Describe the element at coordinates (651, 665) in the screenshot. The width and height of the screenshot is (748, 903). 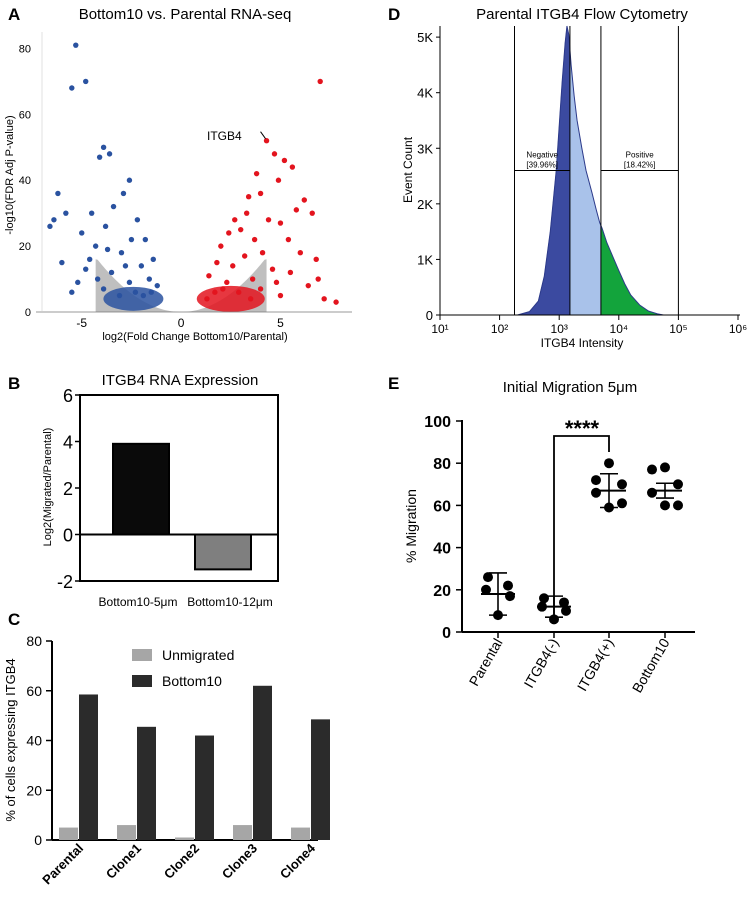
I see `panel-e-category-label: Bottom10` at that location.